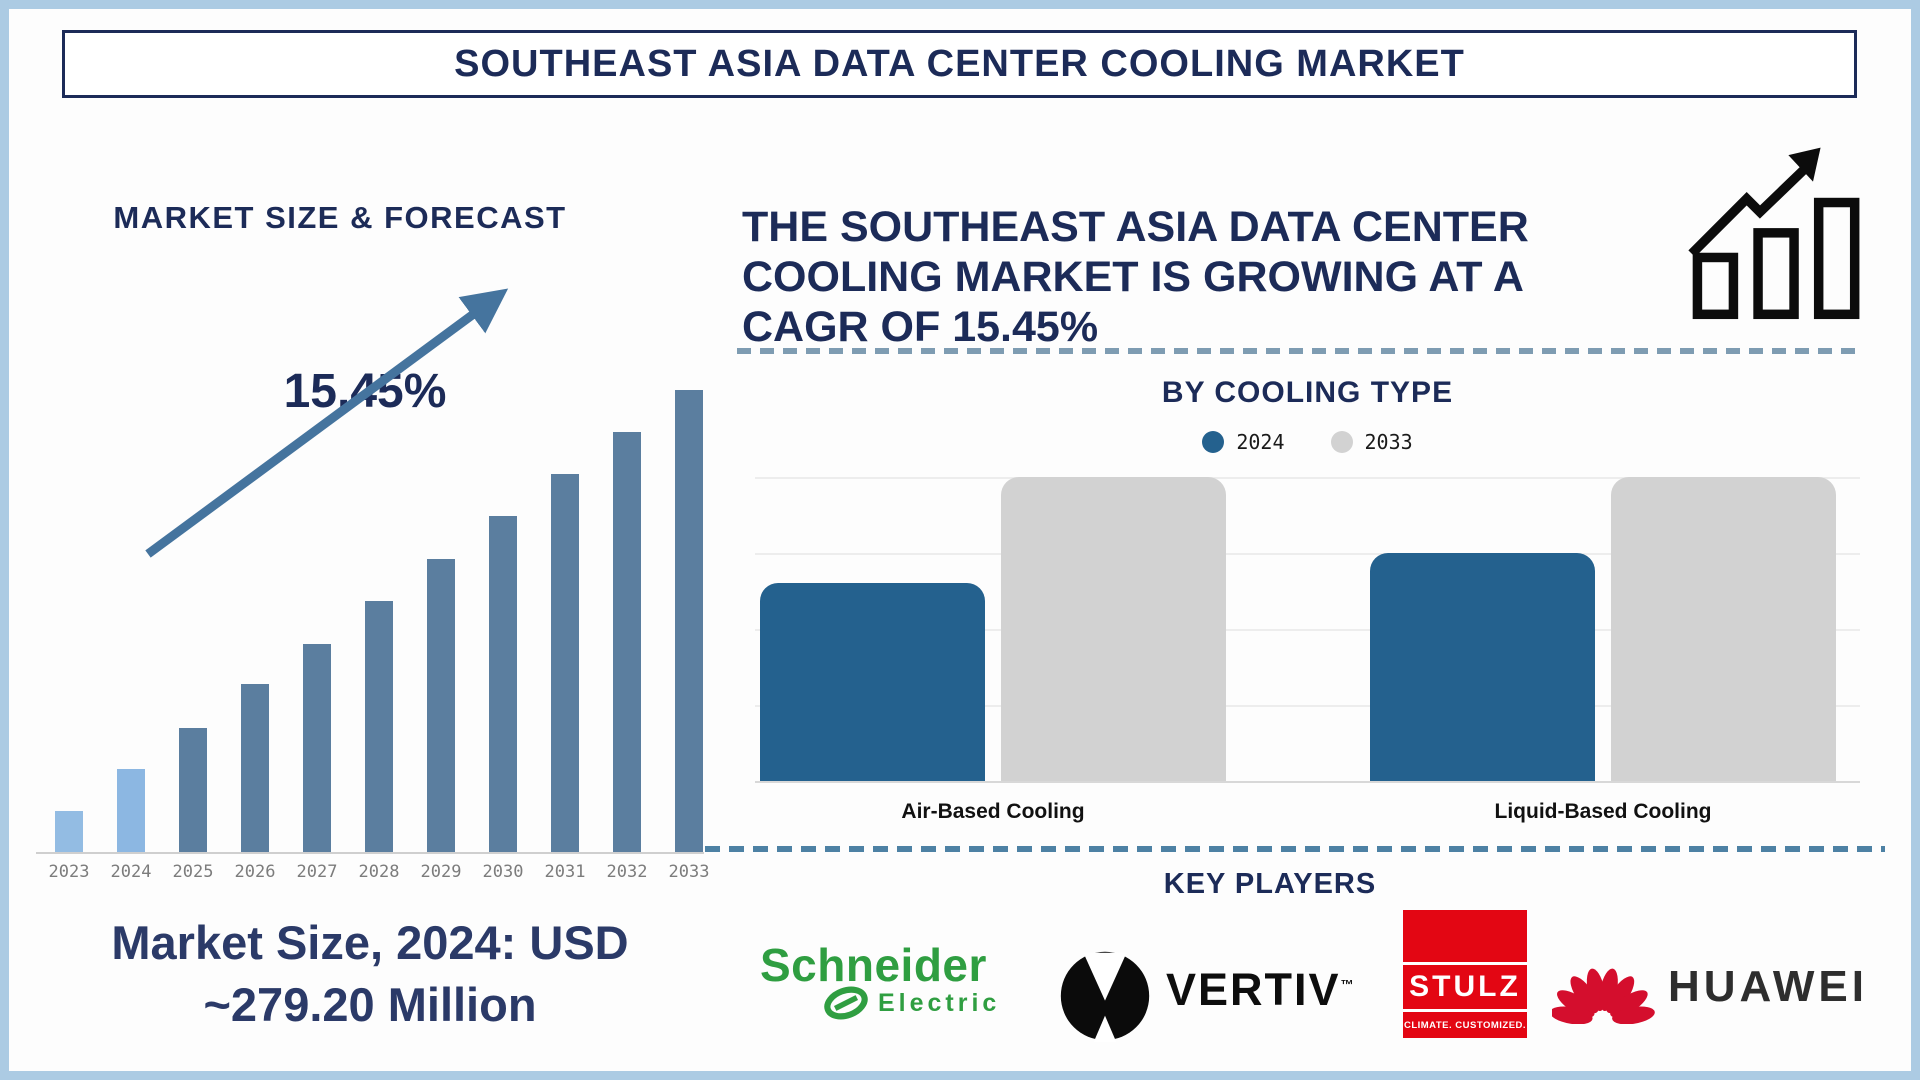  I want to click on category-label-air: Air-Based Cooling, so click(993, 811).